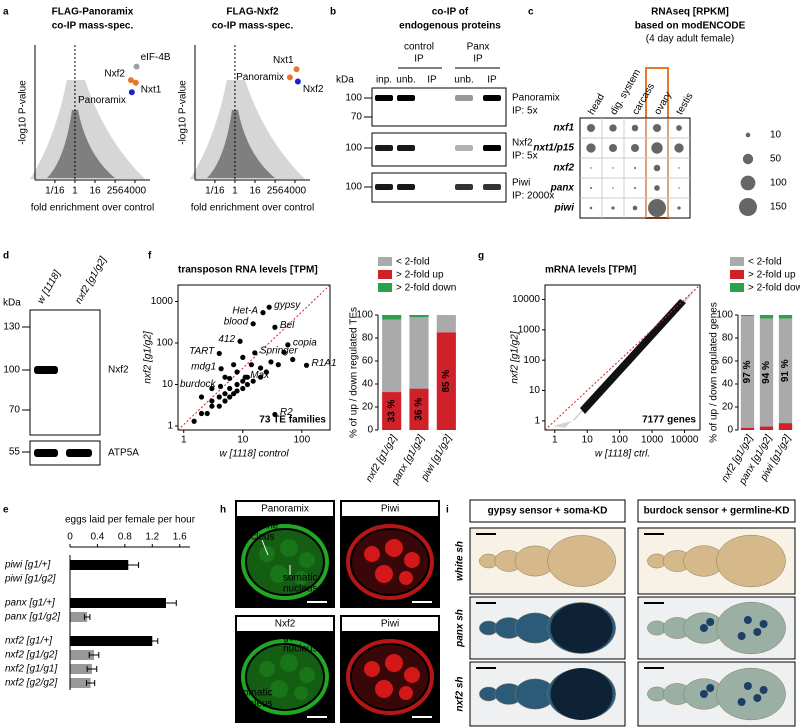 The image size is (800, 728). Describe the element at coordinates (283, 60) in the screenshot. I see `point-label: Nxt1` at that location.